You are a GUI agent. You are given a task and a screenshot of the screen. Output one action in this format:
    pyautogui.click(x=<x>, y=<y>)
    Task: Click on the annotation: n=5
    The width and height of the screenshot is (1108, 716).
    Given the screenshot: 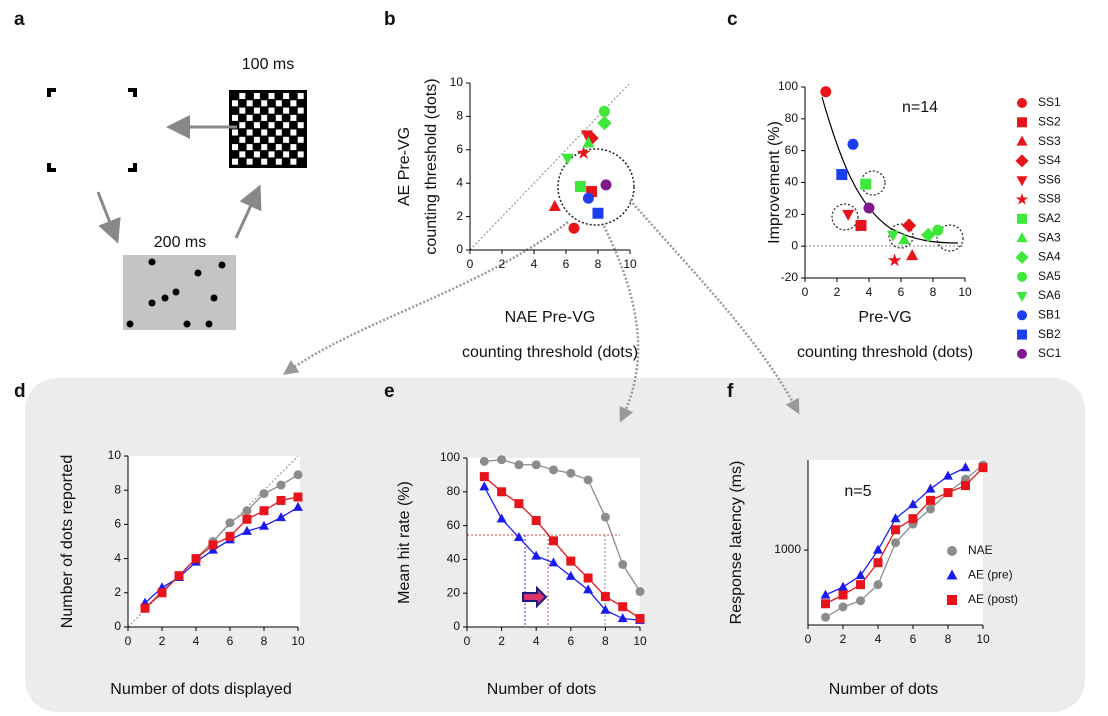 What is the action you would take?
    pyautogui.click(x=857, y=491)
    